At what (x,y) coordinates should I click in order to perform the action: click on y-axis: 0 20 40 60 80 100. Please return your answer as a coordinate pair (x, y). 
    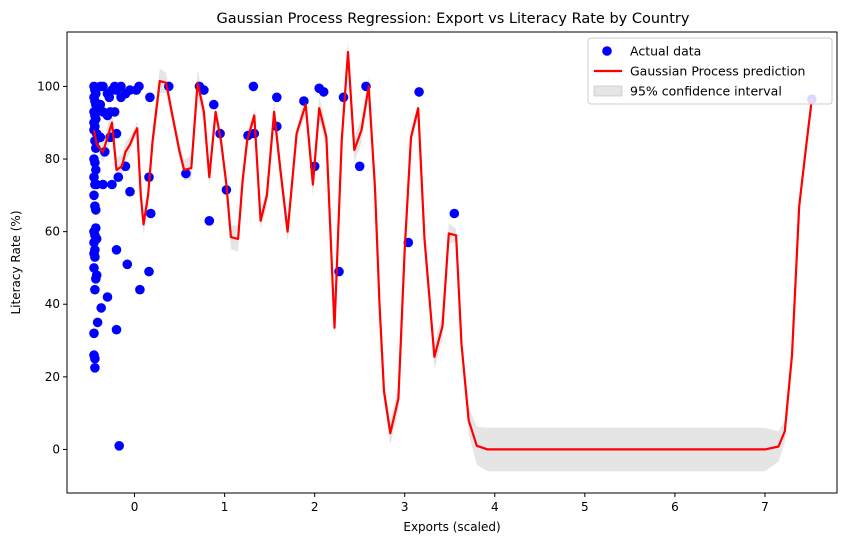
    Looking at the image, I should click on (52, 267).